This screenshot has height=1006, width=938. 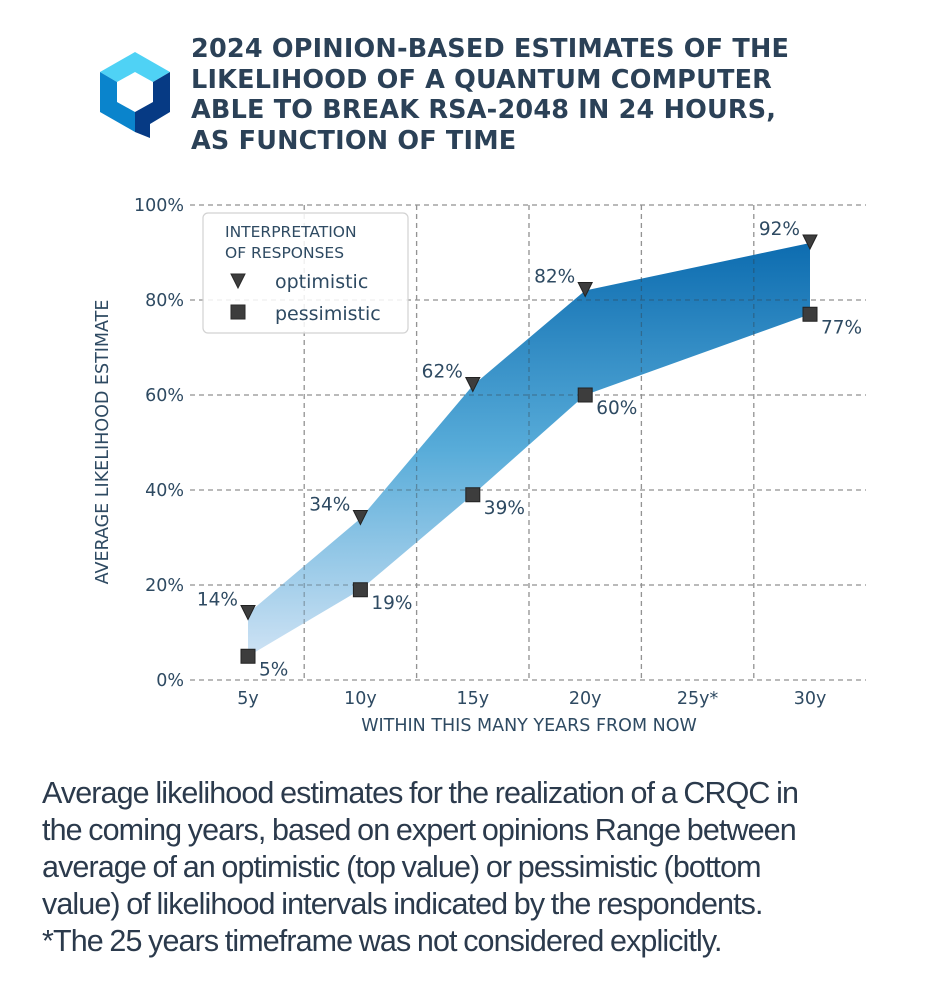 I want to click on y-axis-label: AVERAGE LIKELIHOOD ESTIMATE, so click(x=103, y=442).